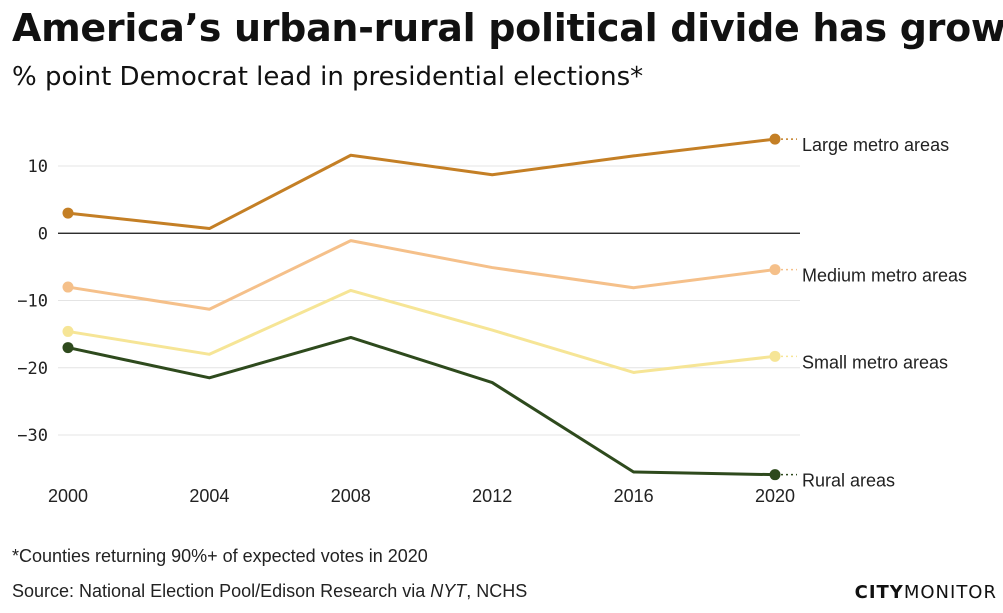 Image resolution: width=1003 pixels, height=613 pixels. What do you see at coordinates (68, 496) in the screenshot?
I see `x-tick-label: 2000` at bounding box center [68, 496].